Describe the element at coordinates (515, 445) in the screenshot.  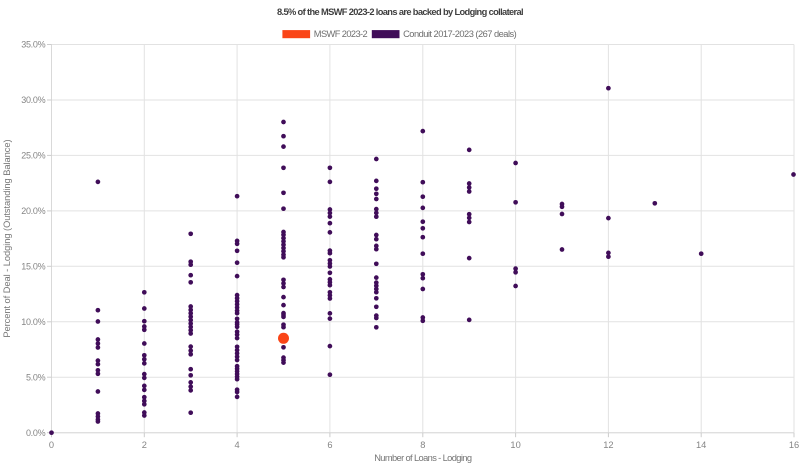
I see `svg-text: 10` at that location.